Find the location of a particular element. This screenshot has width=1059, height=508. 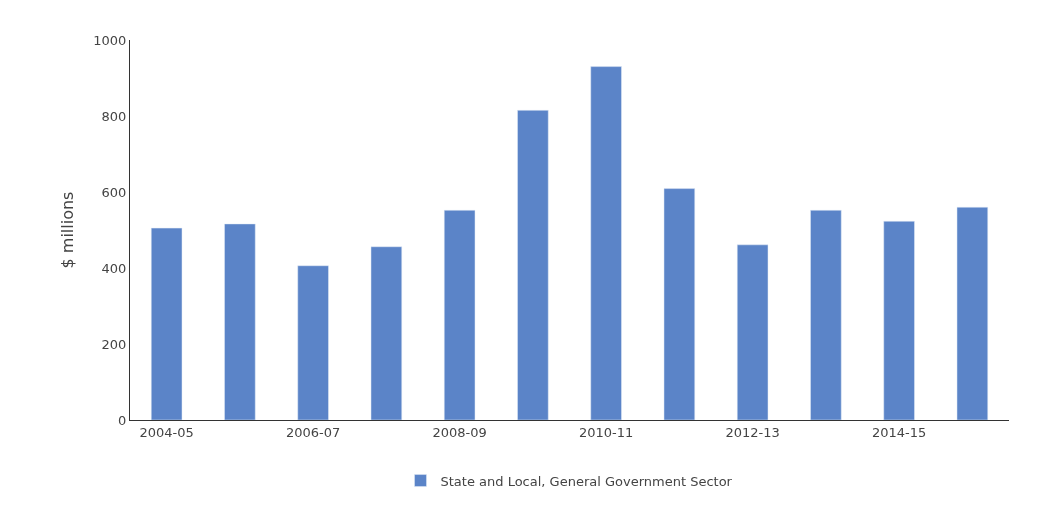

x-tick-label: 2012-13 is located at coordinates (752, 432).